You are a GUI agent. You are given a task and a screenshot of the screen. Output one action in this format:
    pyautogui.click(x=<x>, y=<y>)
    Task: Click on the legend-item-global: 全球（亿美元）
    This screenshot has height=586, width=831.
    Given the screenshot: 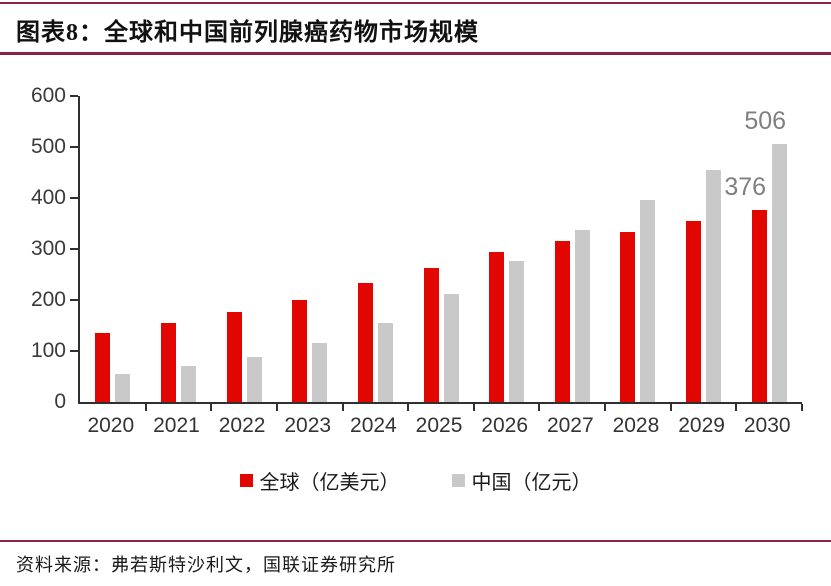 What is the action you would take?
    pyautogui.click(x=319, y=480)
    